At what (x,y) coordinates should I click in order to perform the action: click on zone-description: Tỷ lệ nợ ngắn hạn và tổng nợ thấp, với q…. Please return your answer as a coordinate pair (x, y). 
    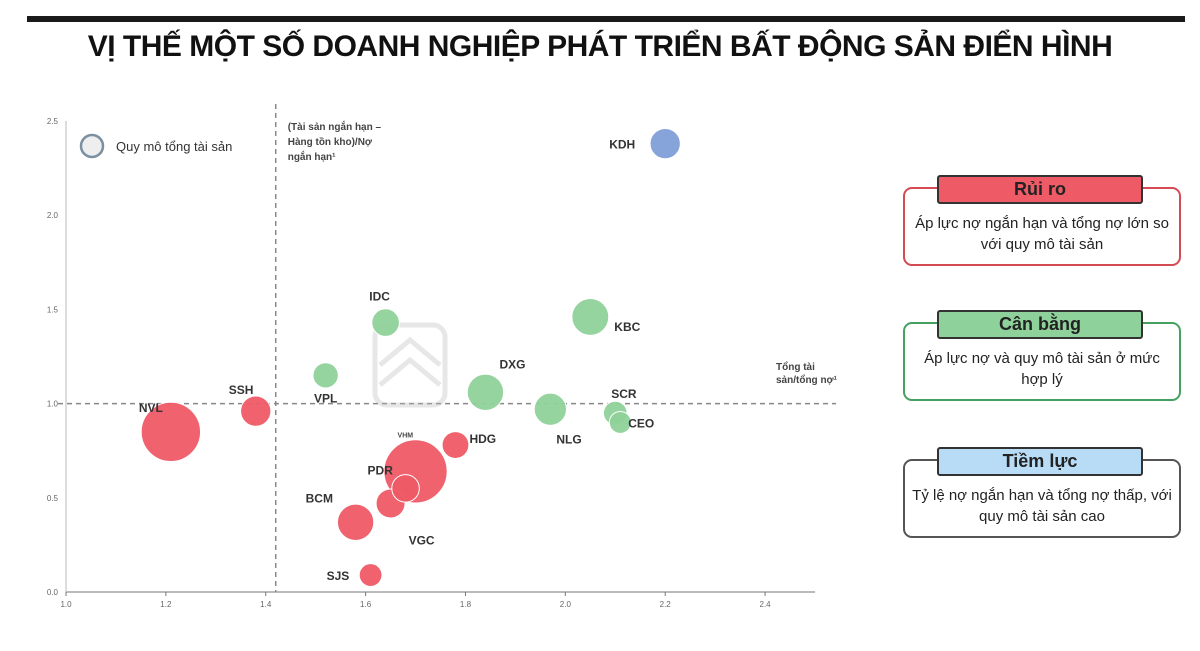
    Looking at the image, I should click on (1042, 506).